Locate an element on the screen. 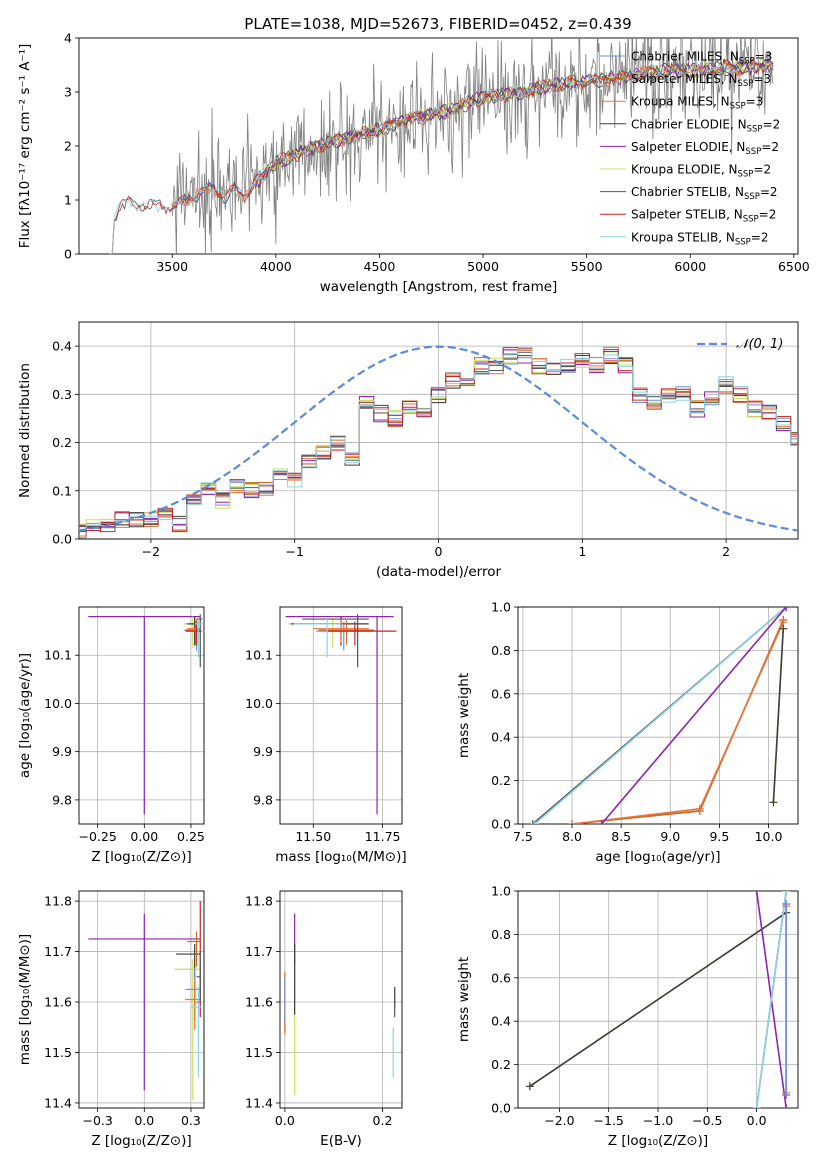  x-tick-label: −0.25 is located at coordinates (98, 836).